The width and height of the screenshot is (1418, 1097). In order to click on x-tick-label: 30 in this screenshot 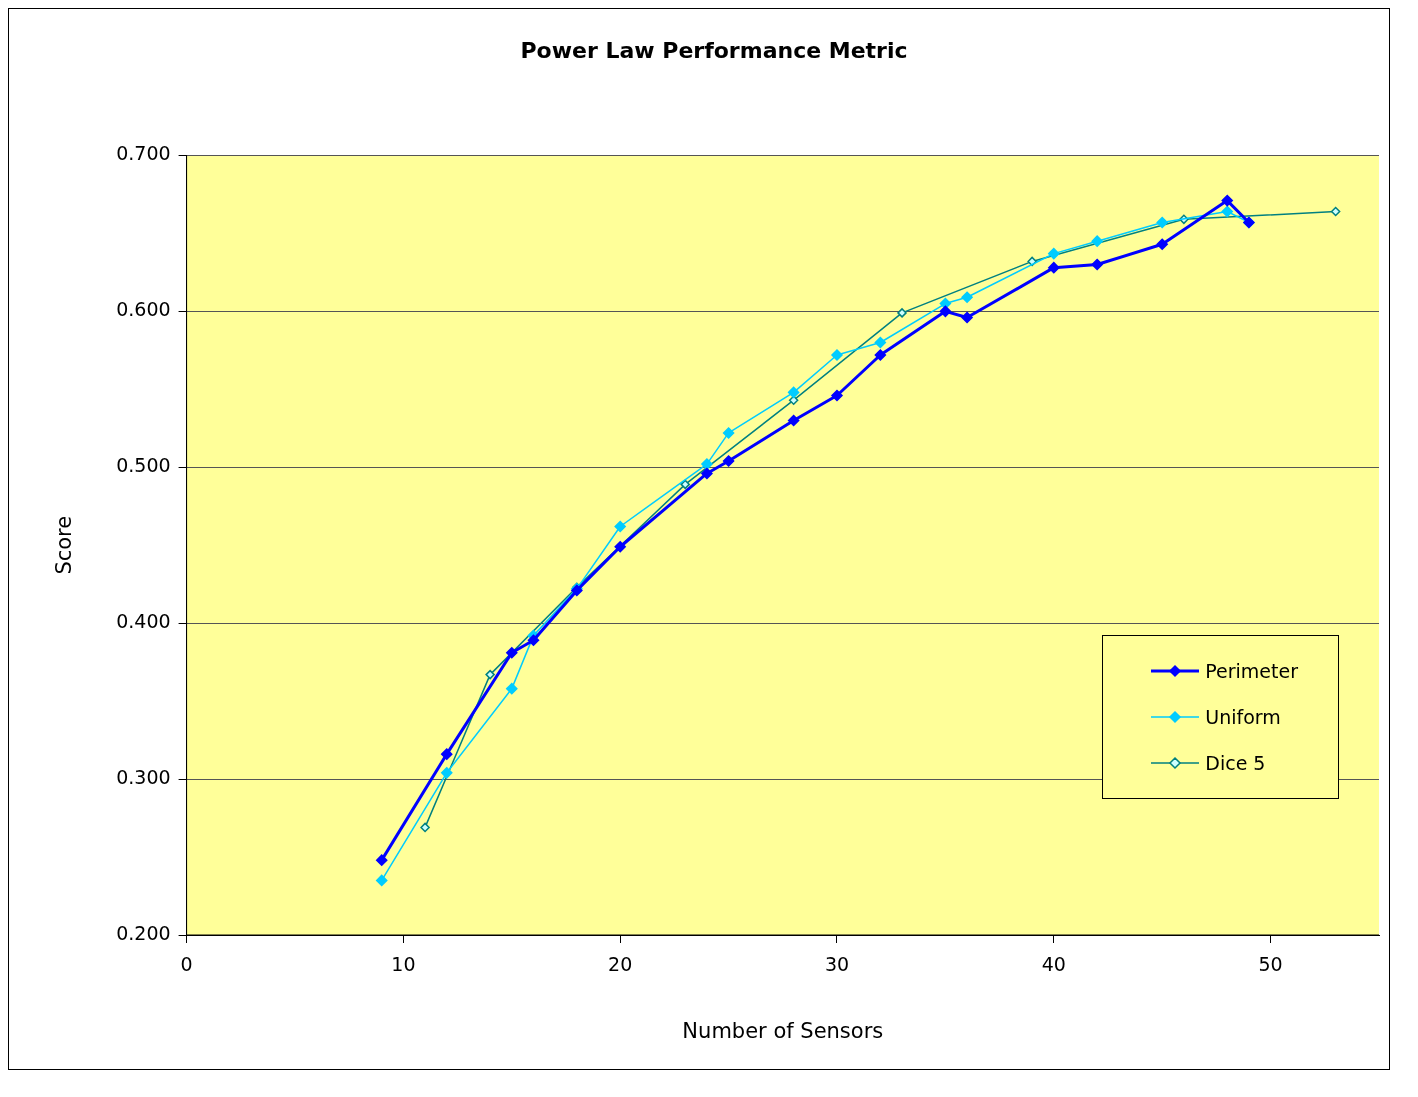, I will do `click(837, 964)`.